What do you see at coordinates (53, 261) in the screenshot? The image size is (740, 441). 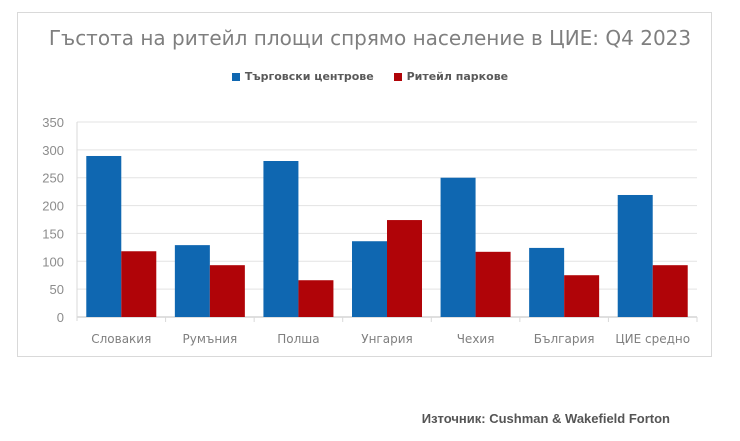 I see `y-tick-label: 100` at bounding box center [53, 261].